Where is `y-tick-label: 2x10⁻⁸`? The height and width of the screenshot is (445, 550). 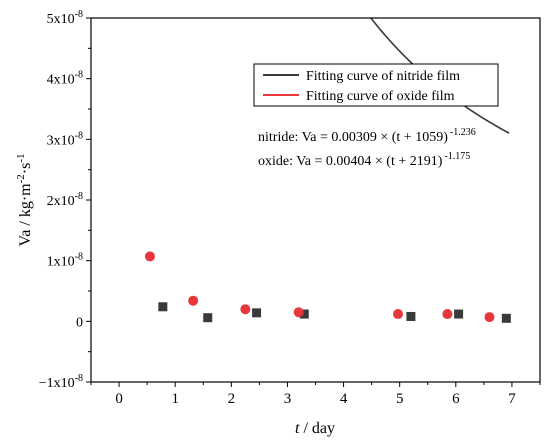
y-tick-label: 2x10⁻⁸ is located at coordinates (65, 200).